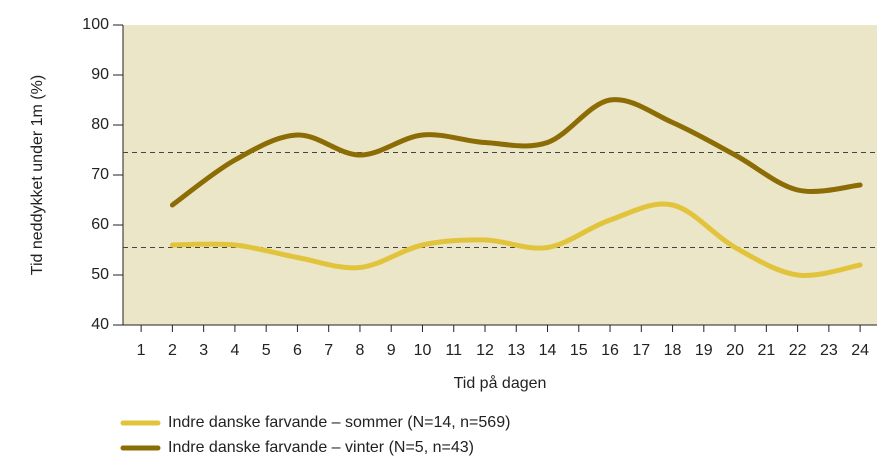 This screenshot has height=459, width=878. I want to click on x-tick-label: 17, so click(641, 350).